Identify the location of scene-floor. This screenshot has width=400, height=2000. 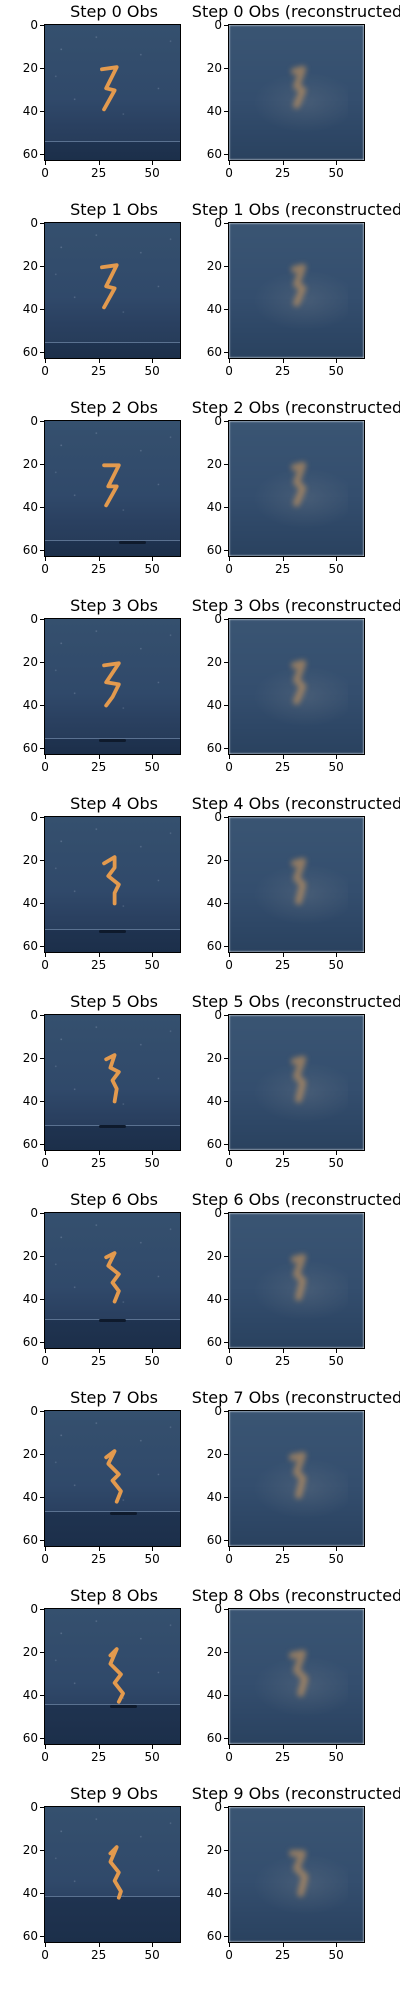
(112, 1528).